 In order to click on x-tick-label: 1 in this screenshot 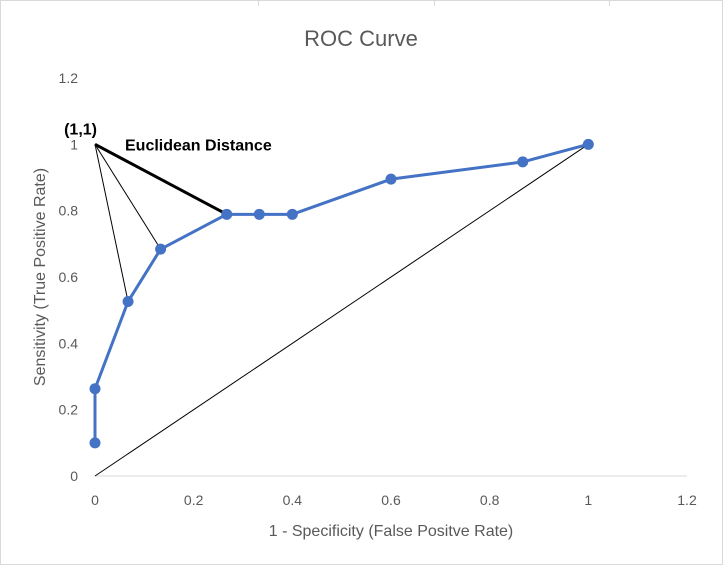, I will do `click(588, 500)`.